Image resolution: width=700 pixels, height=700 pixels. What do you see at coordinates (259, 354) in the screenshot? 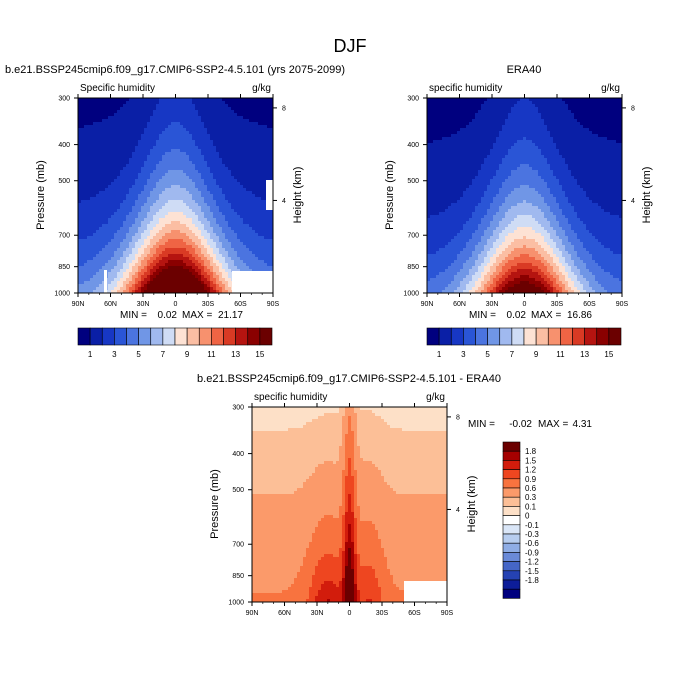
I see `colorbar-label: 15` at bounding box center [259, 354].